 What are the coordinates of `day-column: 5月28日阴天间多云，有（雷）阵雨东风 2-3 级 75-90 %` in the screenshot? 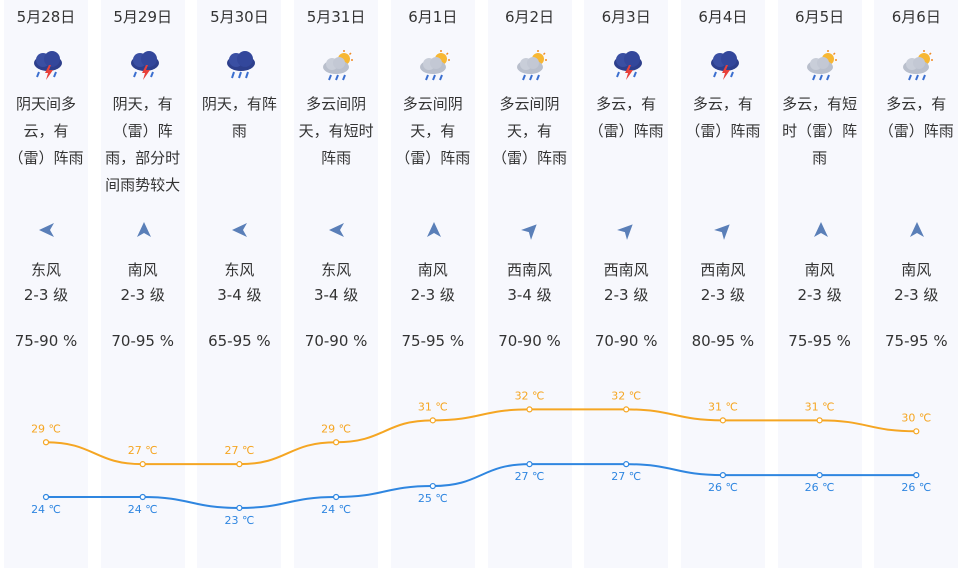 It's located at (46, 284).